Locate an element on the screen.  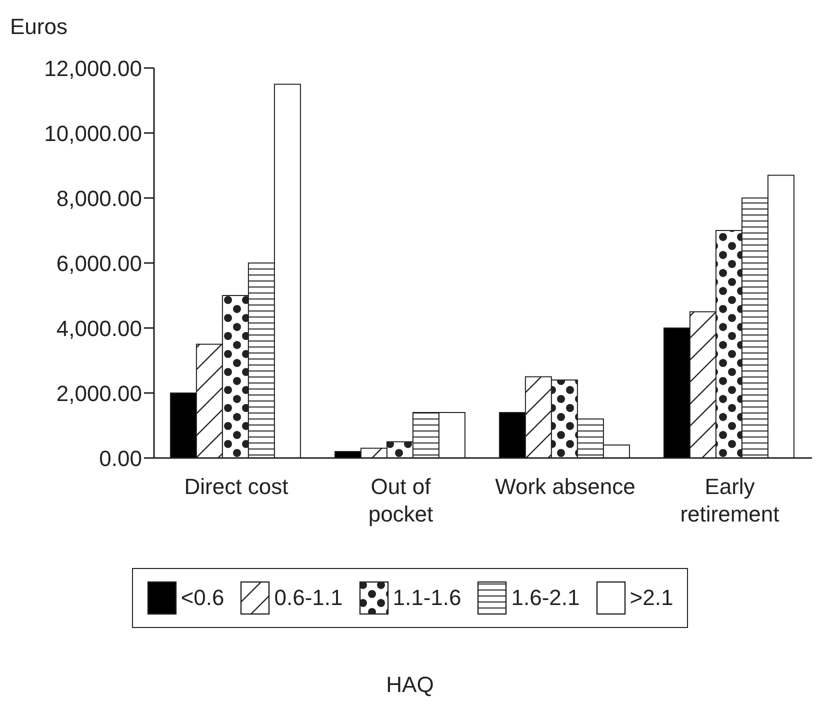
legend-label: 0.6-1.1 is located at coordinates (308, 598).